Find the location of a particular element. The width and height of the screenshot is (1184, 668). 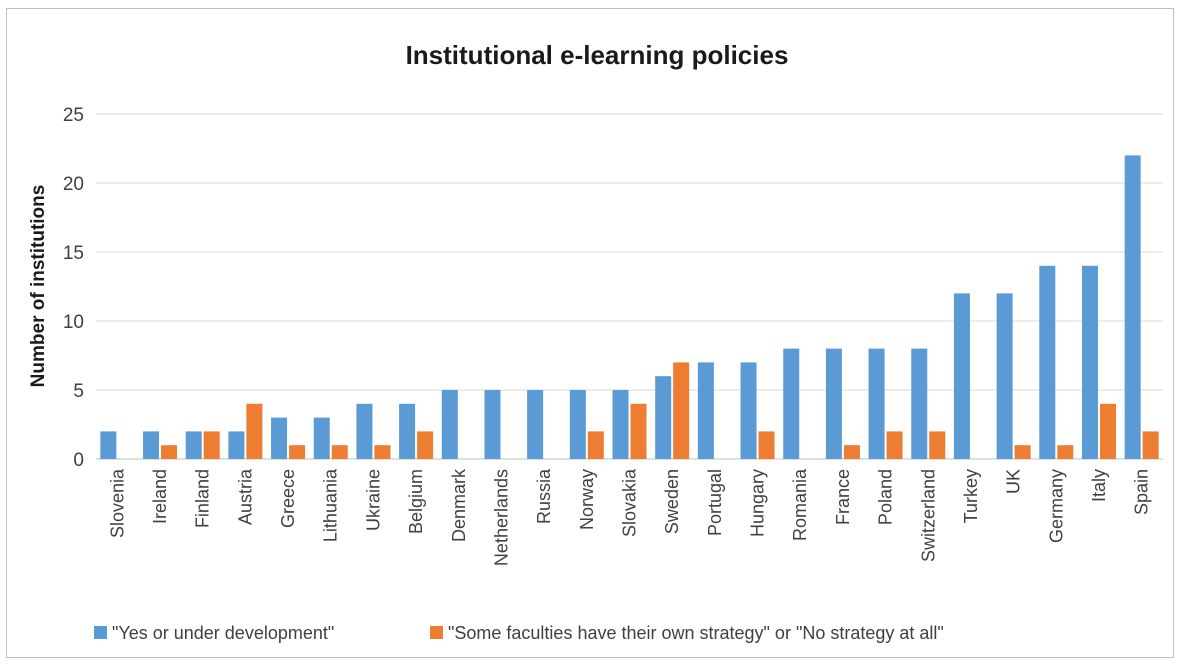

y-tick-label: 15 is located at coordinates (73, 253).